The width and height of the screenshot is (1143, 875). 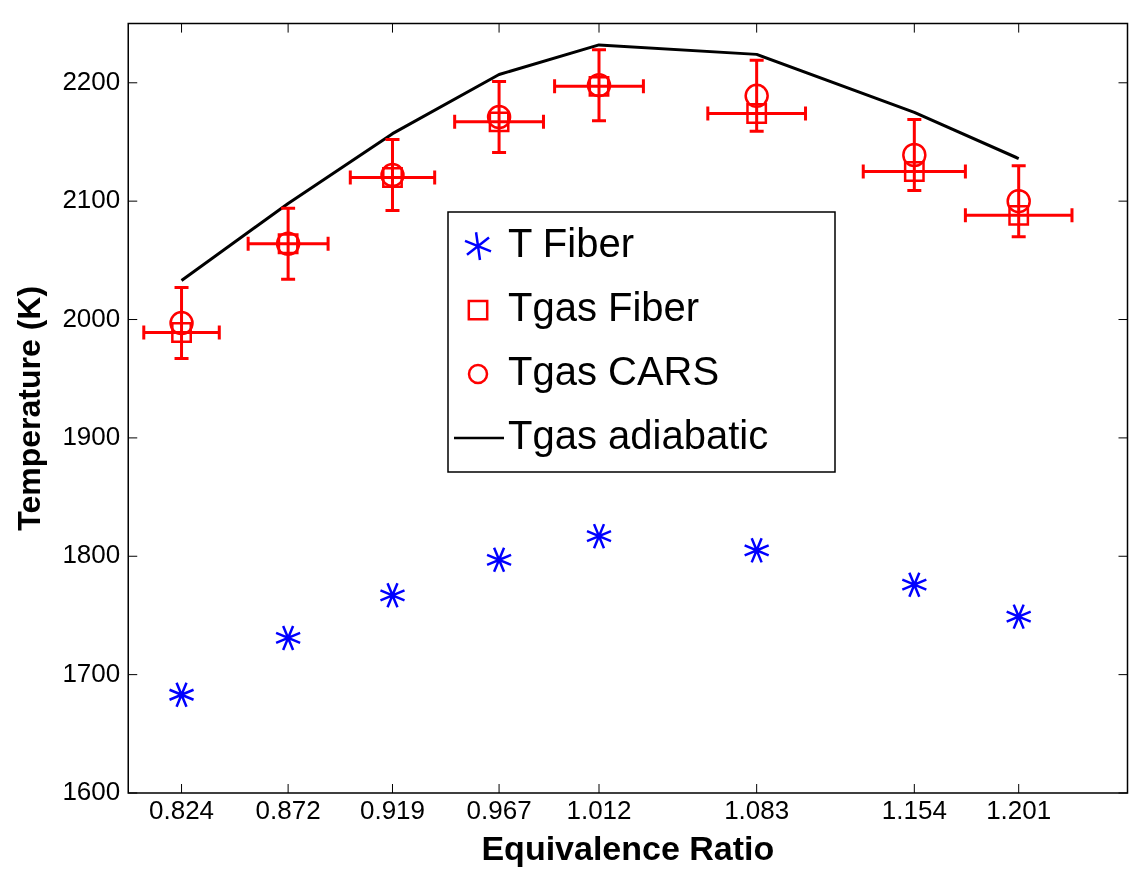 I want to click on legend-label: Tgas Fiber, so click(x=604, y=307).